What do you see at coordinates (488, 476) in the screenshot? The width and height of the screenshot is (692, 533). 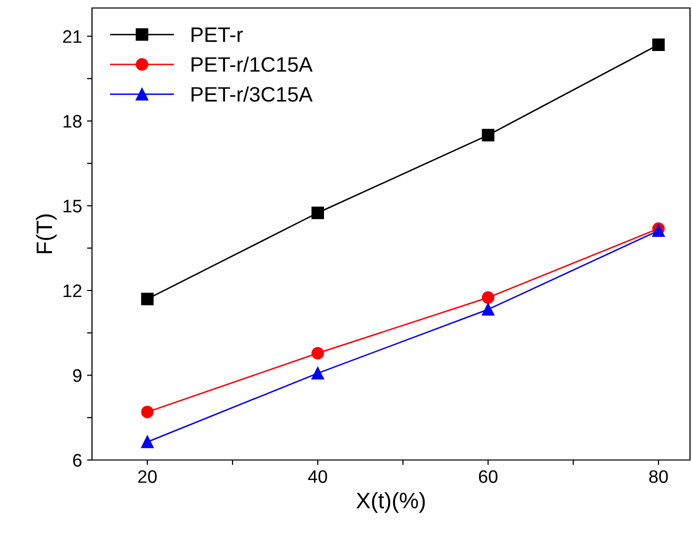 I see `x-tick-label: 60` at bounding box center [488, 476].